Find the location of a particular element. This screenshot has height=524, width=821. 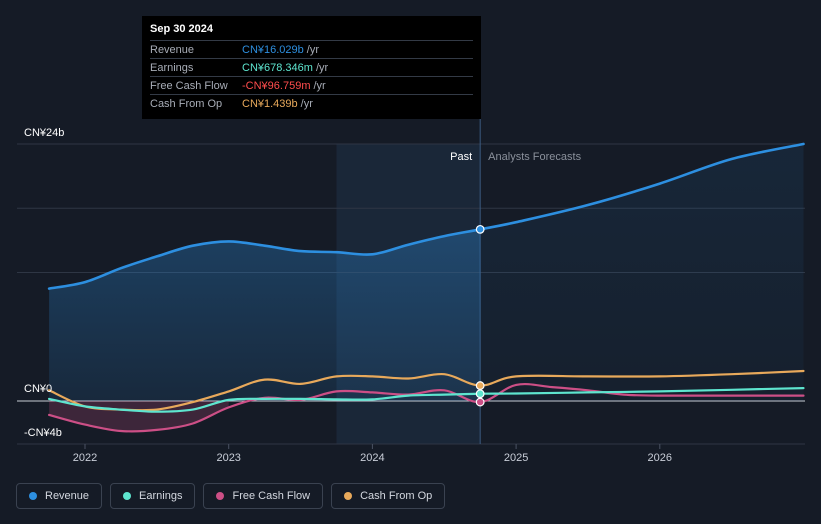

legend-label: Free Cash Flow is located at coordinates (271, 496).